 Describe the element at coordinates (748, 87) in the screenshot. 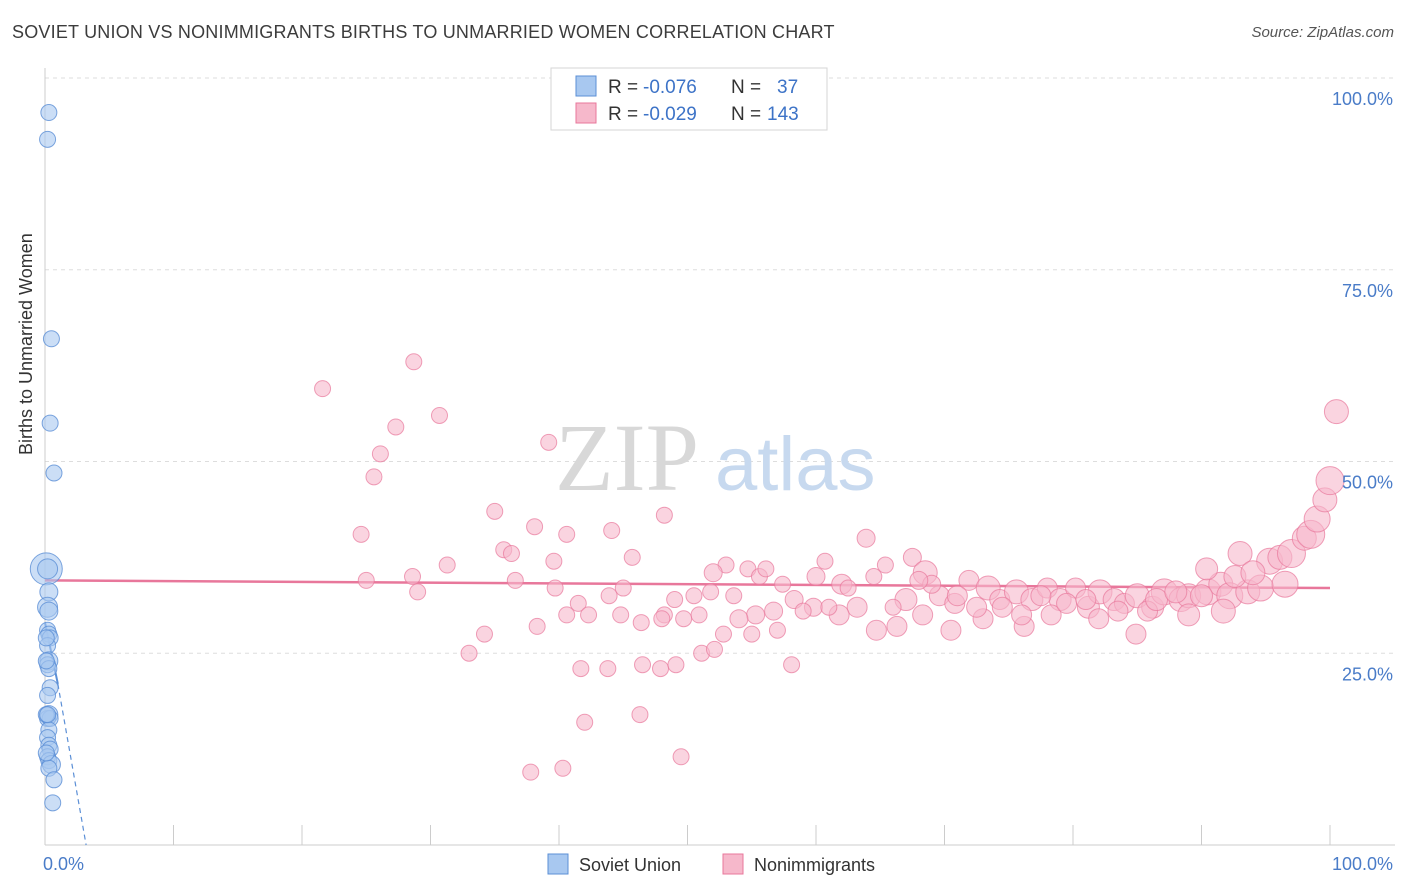

I see `legend-n-label: N =` at that location.